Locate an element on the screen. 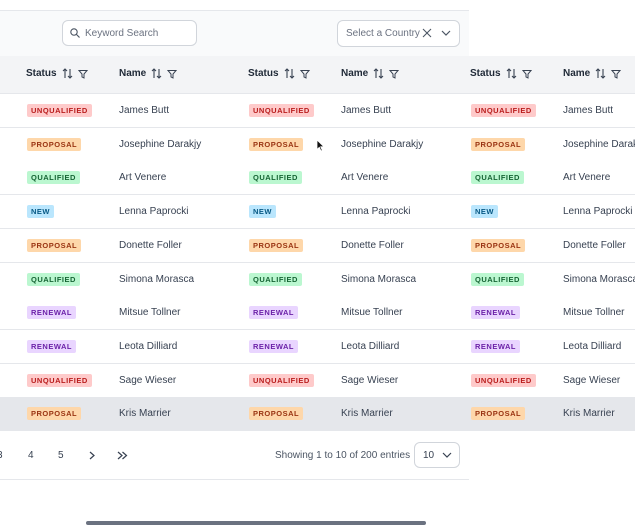 This screenshot has height=529, width=635. showing-entries-text: Showing 1 to 10 of 200 entries is located at coordinates (343, 455).